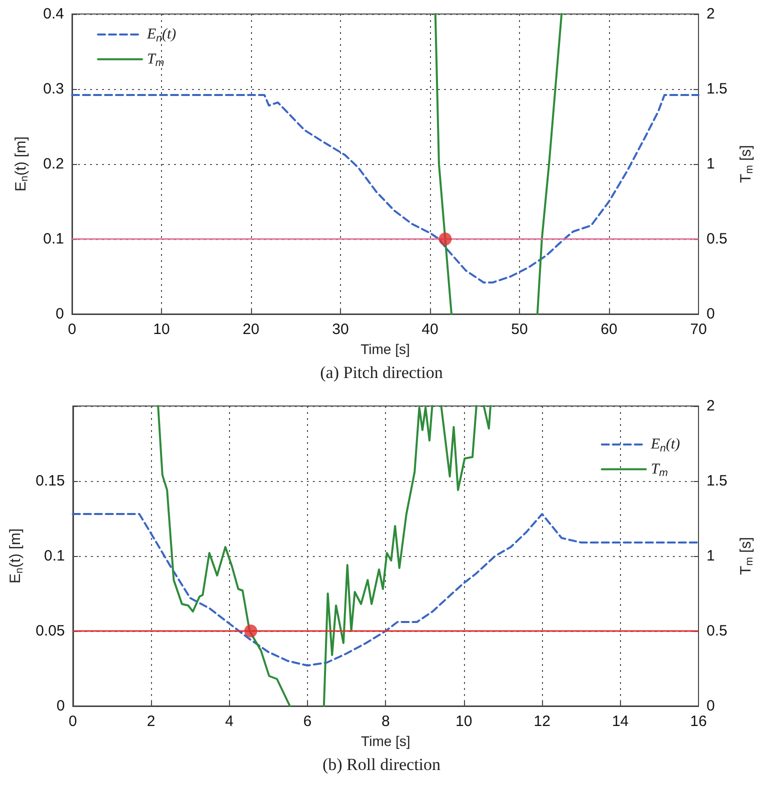 This screenshot has height=794, width=763. I want to click on x-tick-label: 40, so click(430, 329).